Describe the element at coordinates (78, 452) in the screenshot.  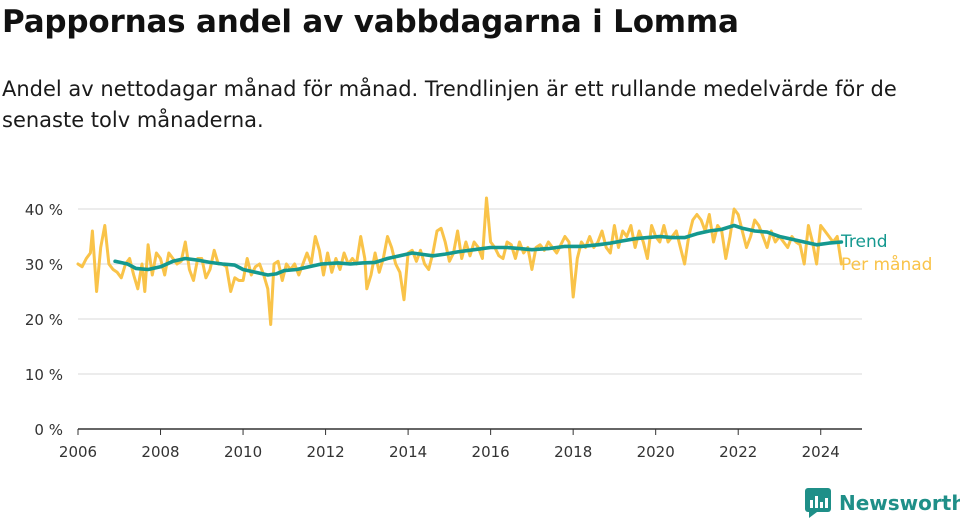
I see `x-tick-label: 2006` at that location.